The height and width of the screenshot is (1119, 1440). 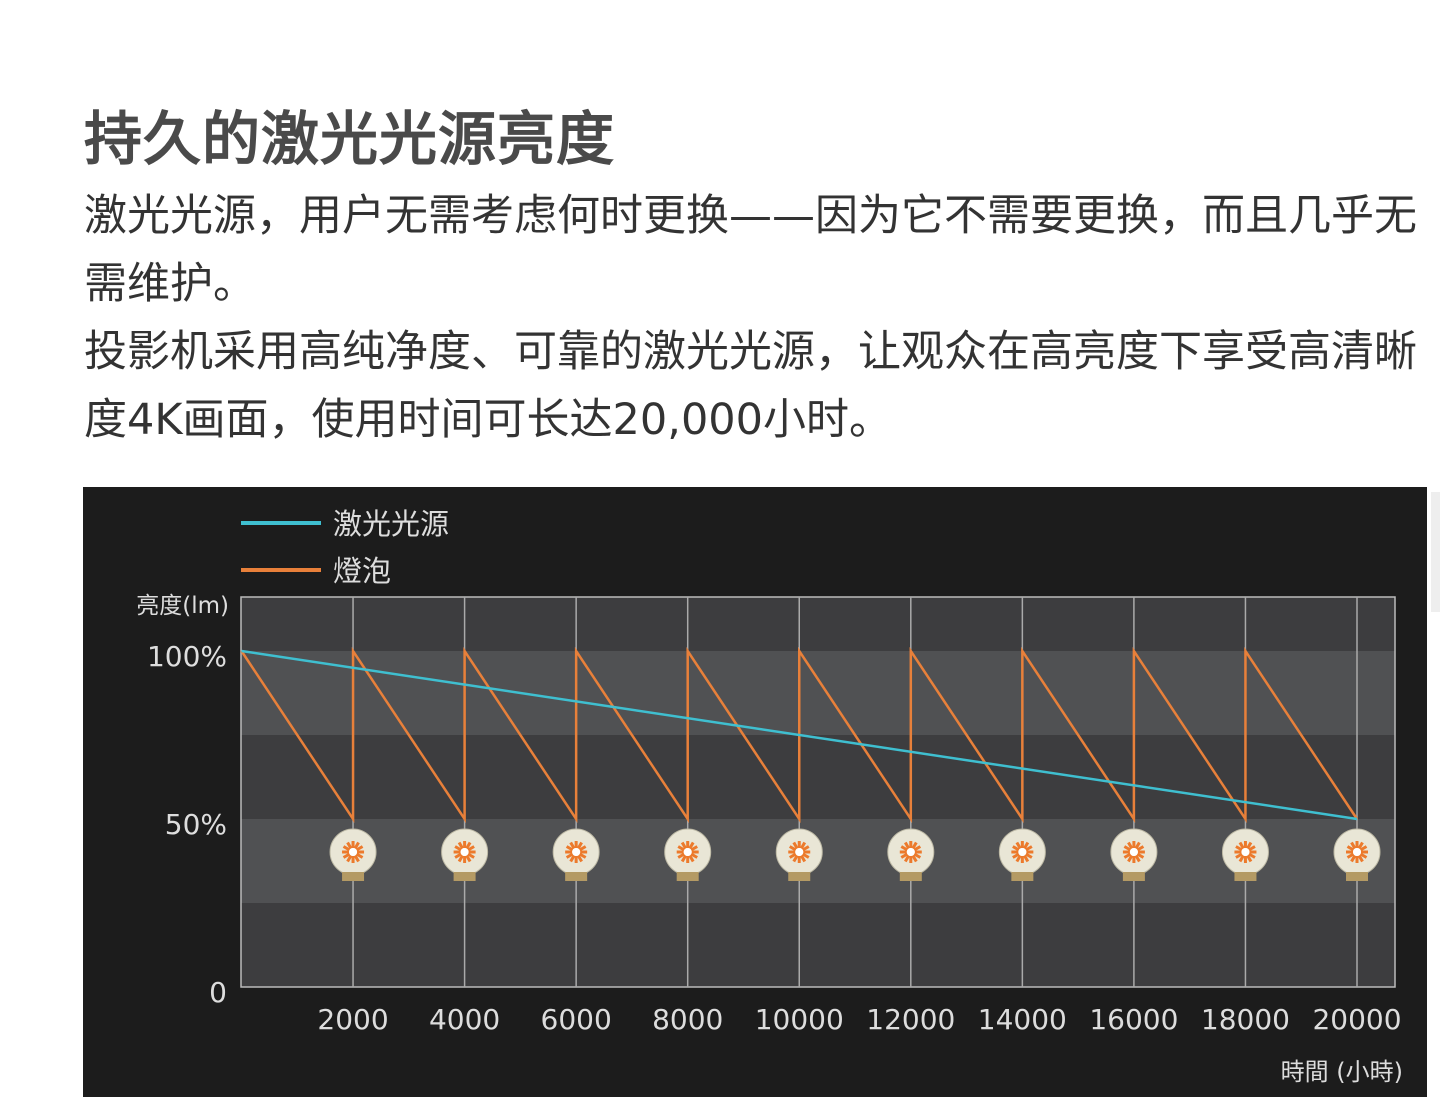 What do you see at coordinates (187, 656) in the screenshot?
I see `y-tick-label: 100%` at bounding box center [187, 656].